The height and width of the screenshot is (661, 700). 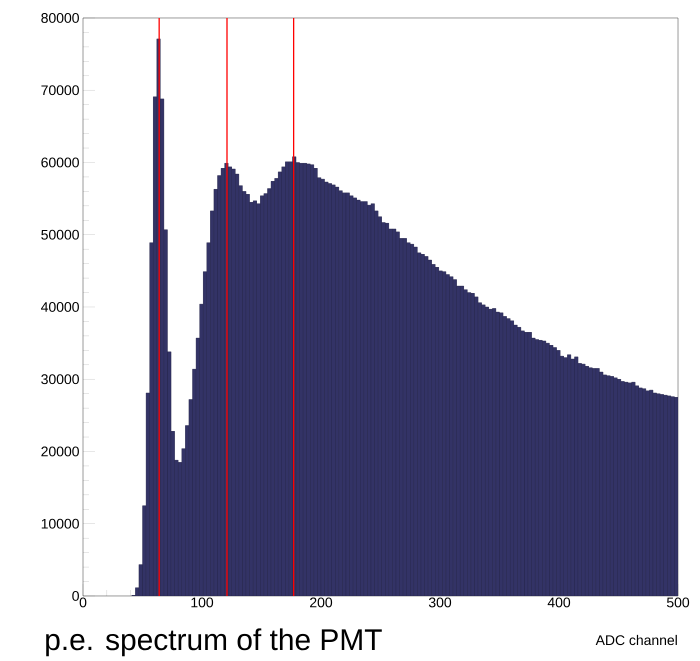 What do you see at coordinates (83, 602) in the screenshot?
I see `x-tick-label: 0` at bounding box center [83, 602].